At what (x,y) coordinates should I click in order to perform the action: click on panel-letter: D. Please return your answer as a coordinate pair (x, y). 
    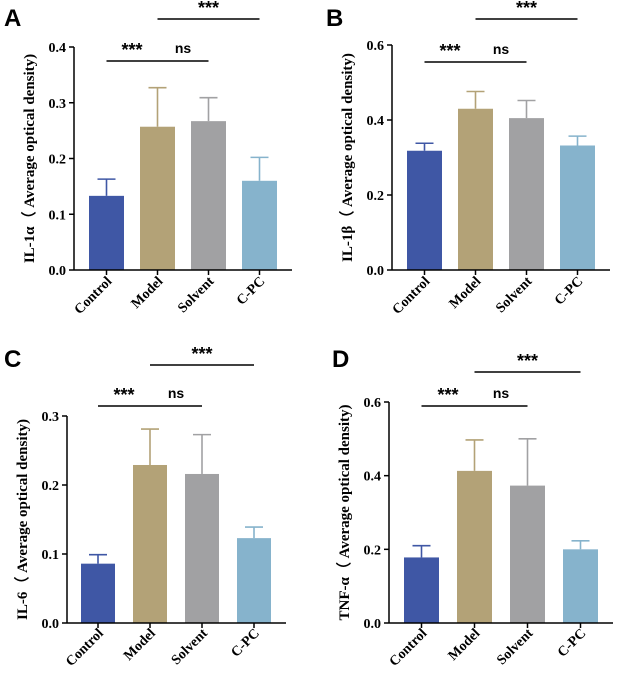
    Looking at the image, I should click on (340, 359).